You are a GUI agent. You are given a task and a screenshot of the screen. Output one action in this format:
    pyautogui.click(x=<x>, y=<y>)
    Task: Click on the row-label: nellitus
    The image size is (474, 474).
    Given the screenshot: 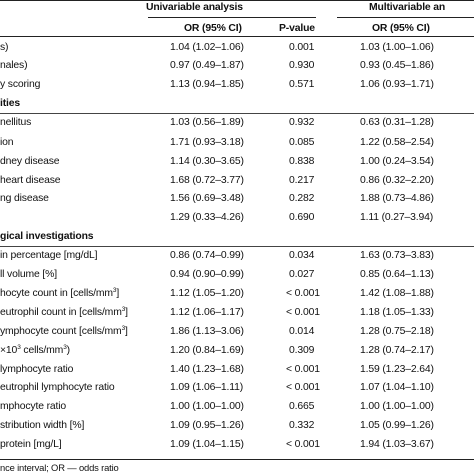 What is the action you would take?
    pyautogui.click(x=15, y=123)
    